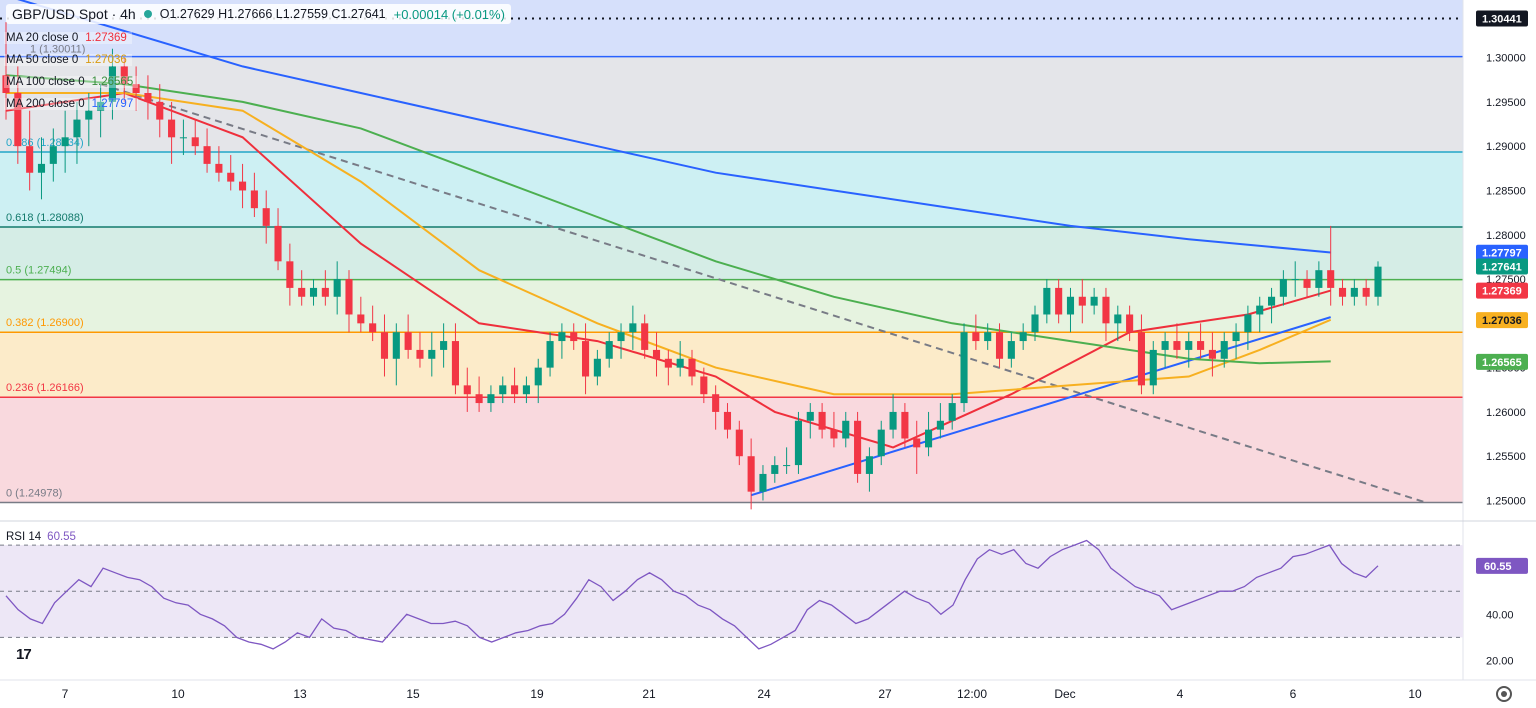  Describe the element at coordinates (272, 14) in the screenshot. I see `ohlc-values: O1.27629 H1.27666 L1.27559 C1.27641` at that location.